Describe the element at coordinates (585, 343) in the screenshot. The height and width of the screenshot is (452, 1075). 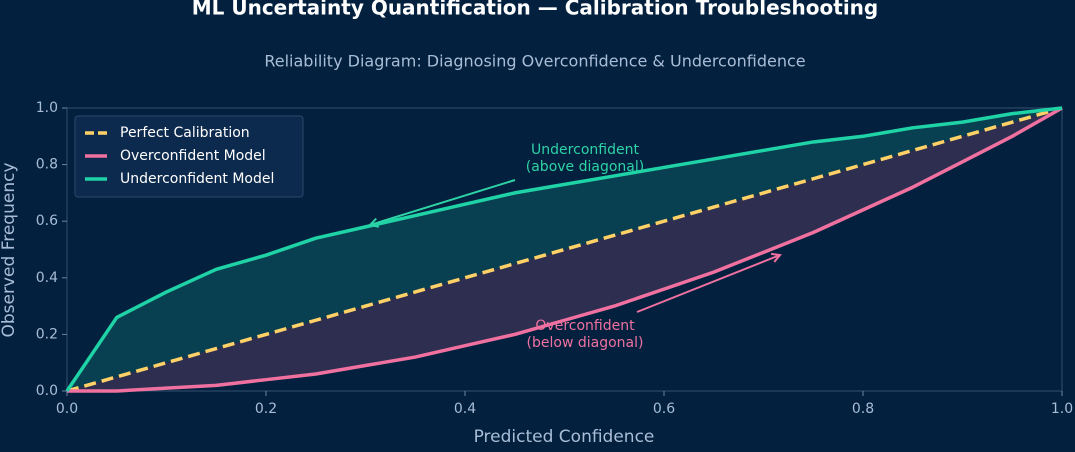
I see `annotation-text: (below diagonal)` at that location.